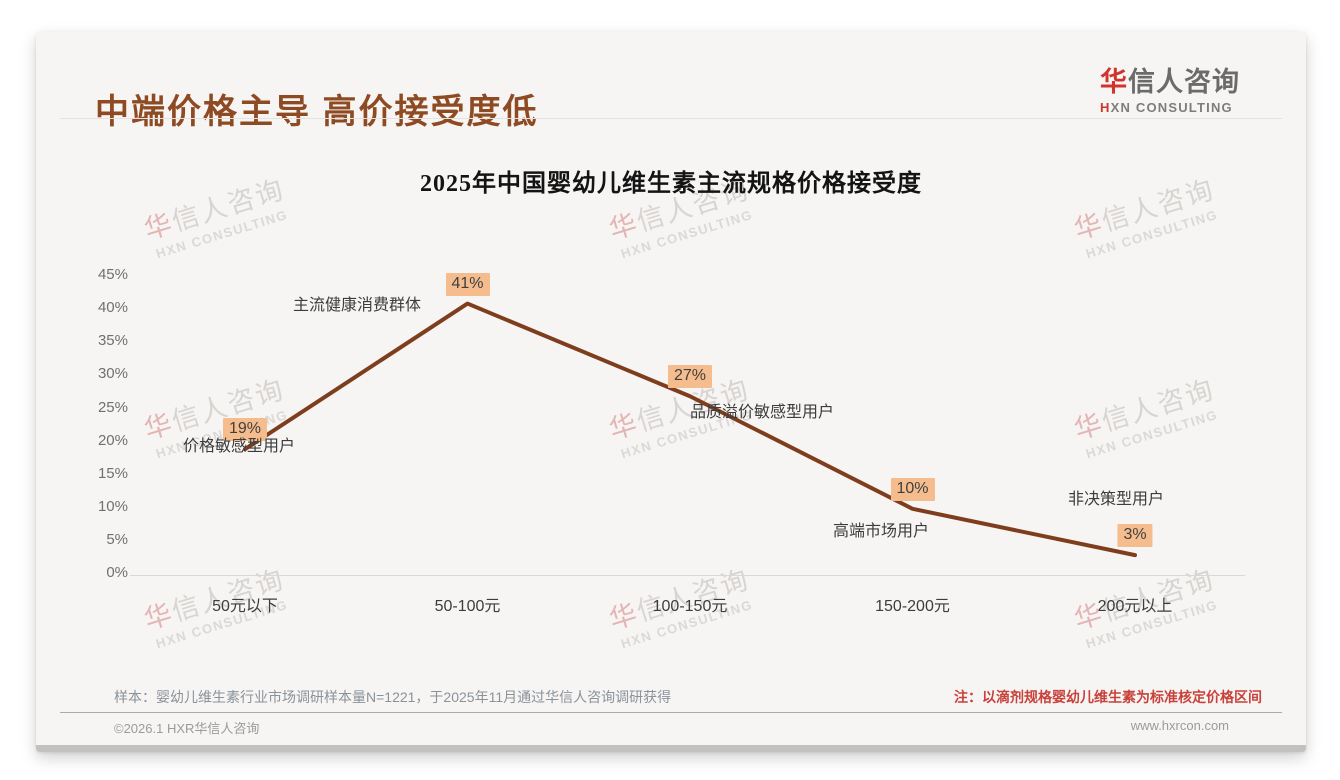 This screenshot has height=780, width=1340. What do you see at coordinates (671, 712) in the screenshot?
I see `footer-divider` at bounding box center [671, 712].